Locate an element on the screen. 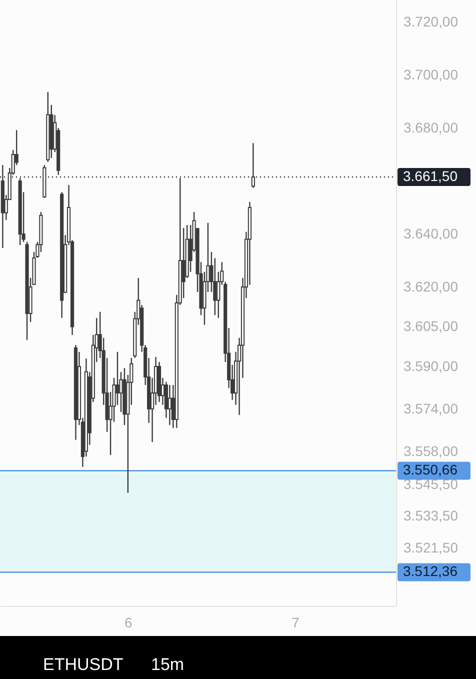  x-tick-label: 7 is located at coordinates (296, 622).